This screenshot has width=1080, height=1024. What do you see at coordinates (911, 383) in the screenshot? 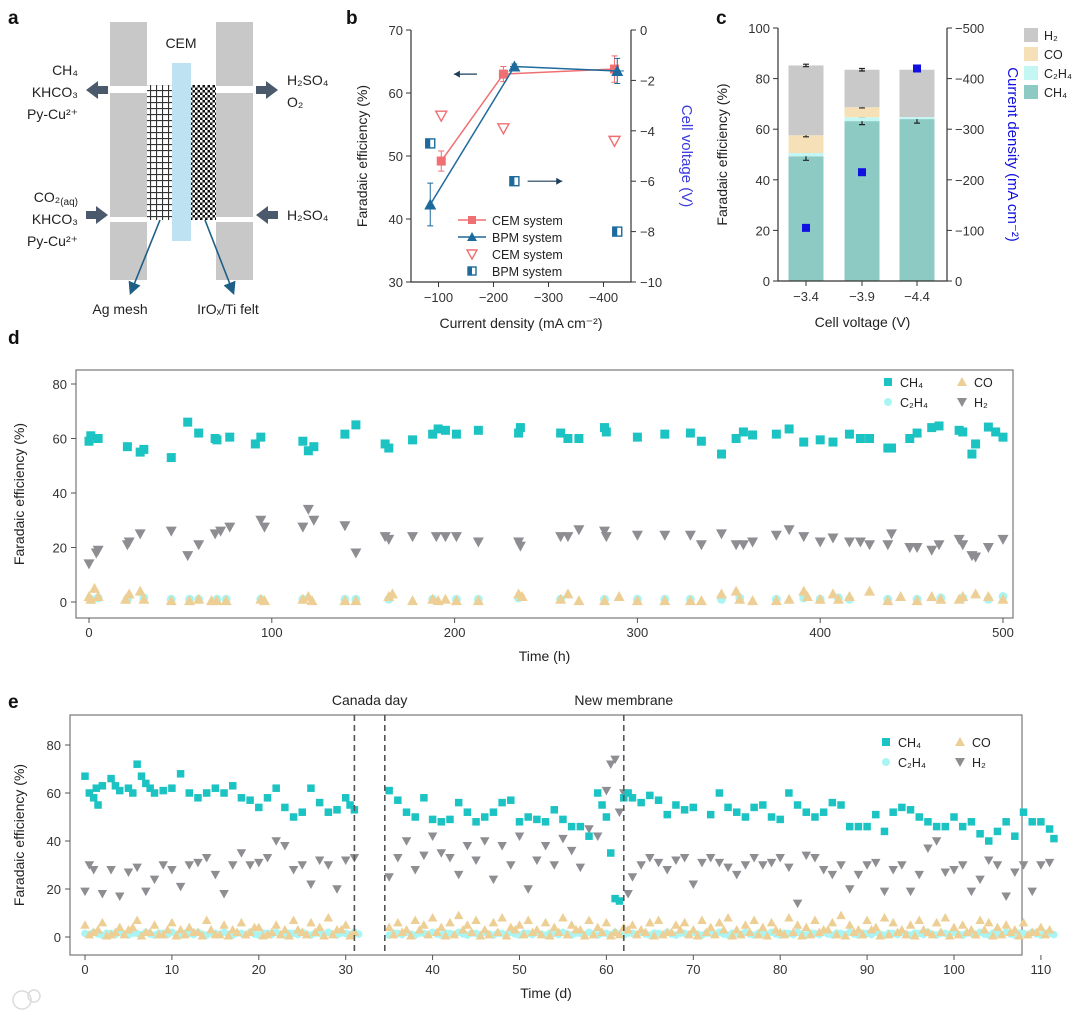
I see `legend-label: CH₄` at bounding box center [911, 383].